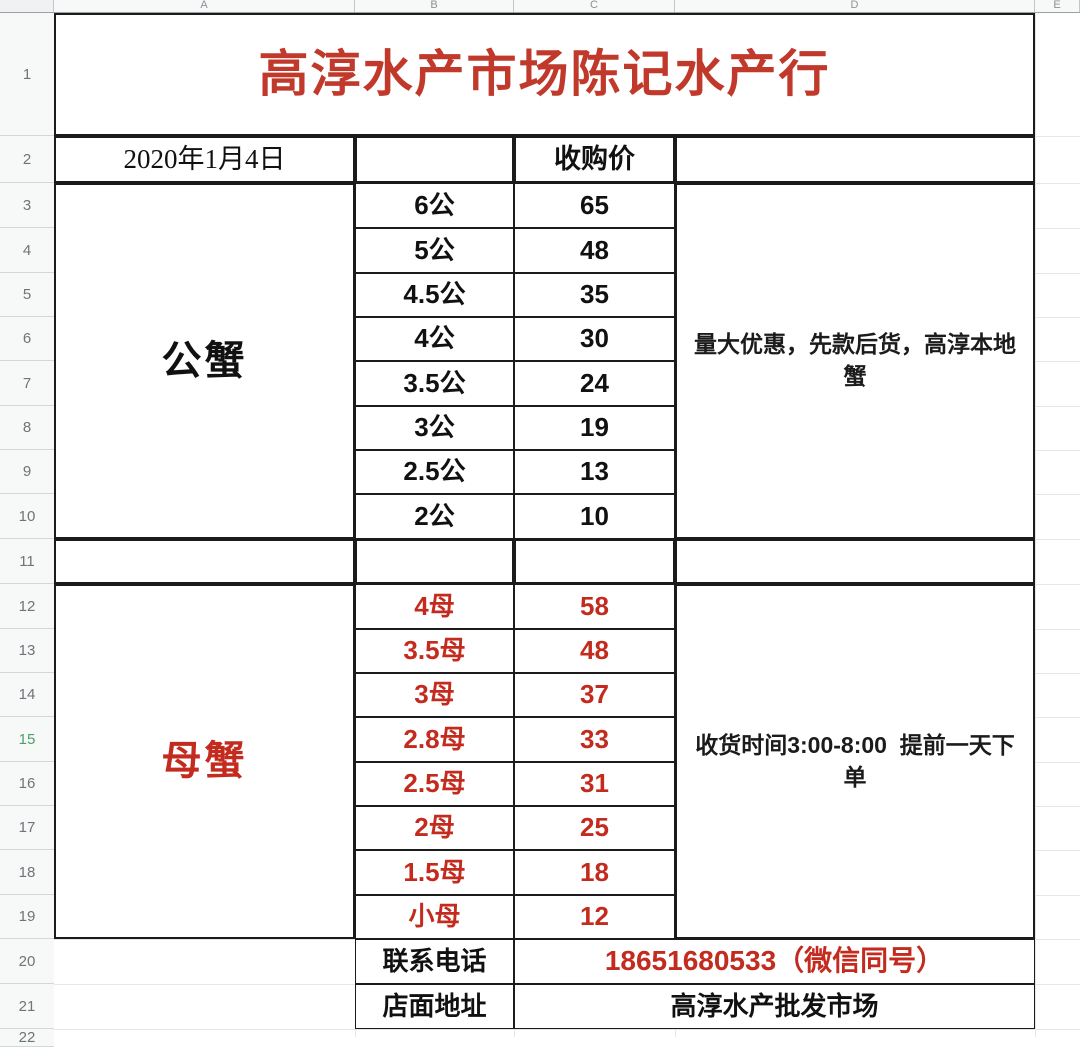 This screenshot has width=1080, height=1047. What do you see at coordinates (1035, 525) in the screenshot?
I see `gridline-vertical` at bounding box center [1035, 525].